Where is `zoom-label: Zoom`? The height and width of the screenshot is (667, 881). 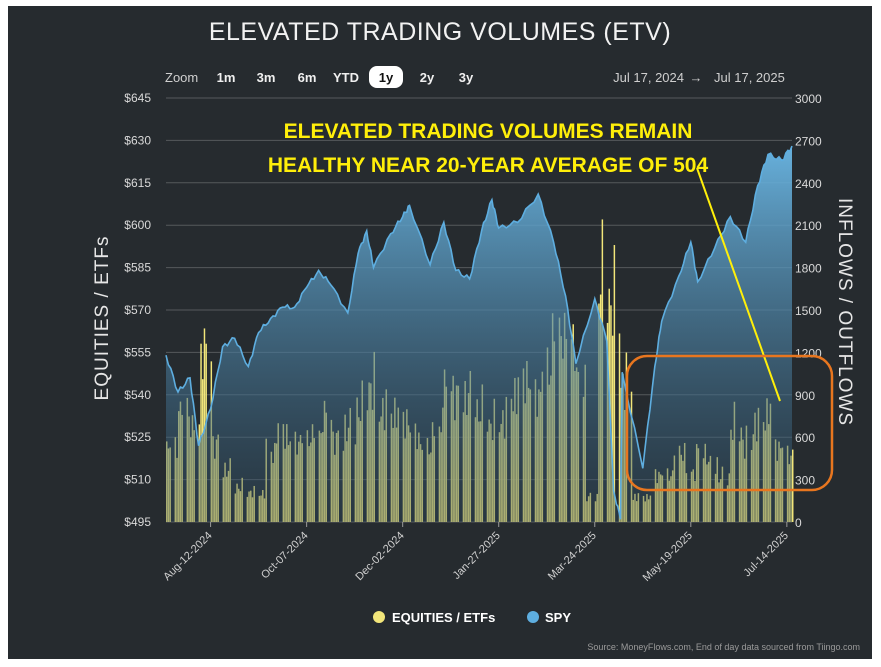
zoom-label: Zoom is located at coordinates (181, 77).